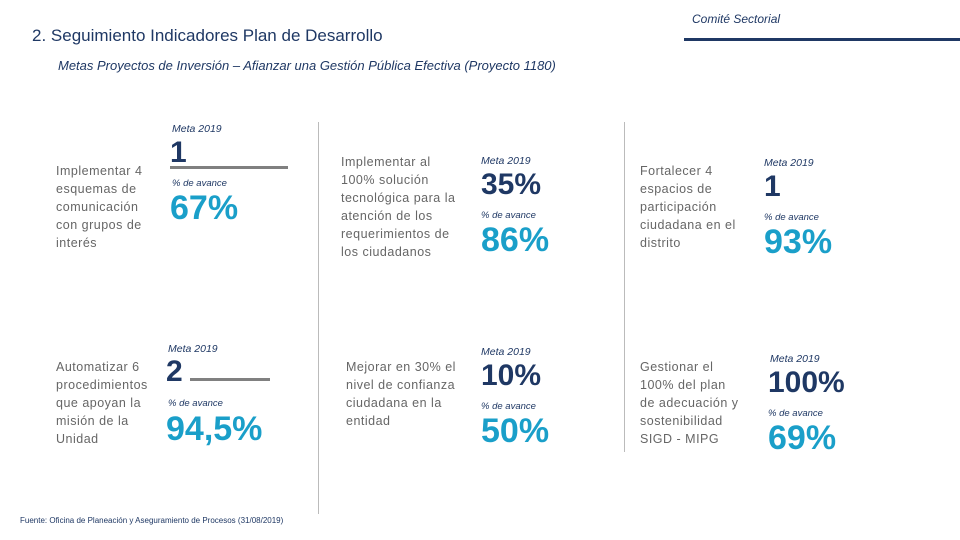 The image size is (960, 540). I want to click on comite-label: Comité Sectorial, so click(736, 19).